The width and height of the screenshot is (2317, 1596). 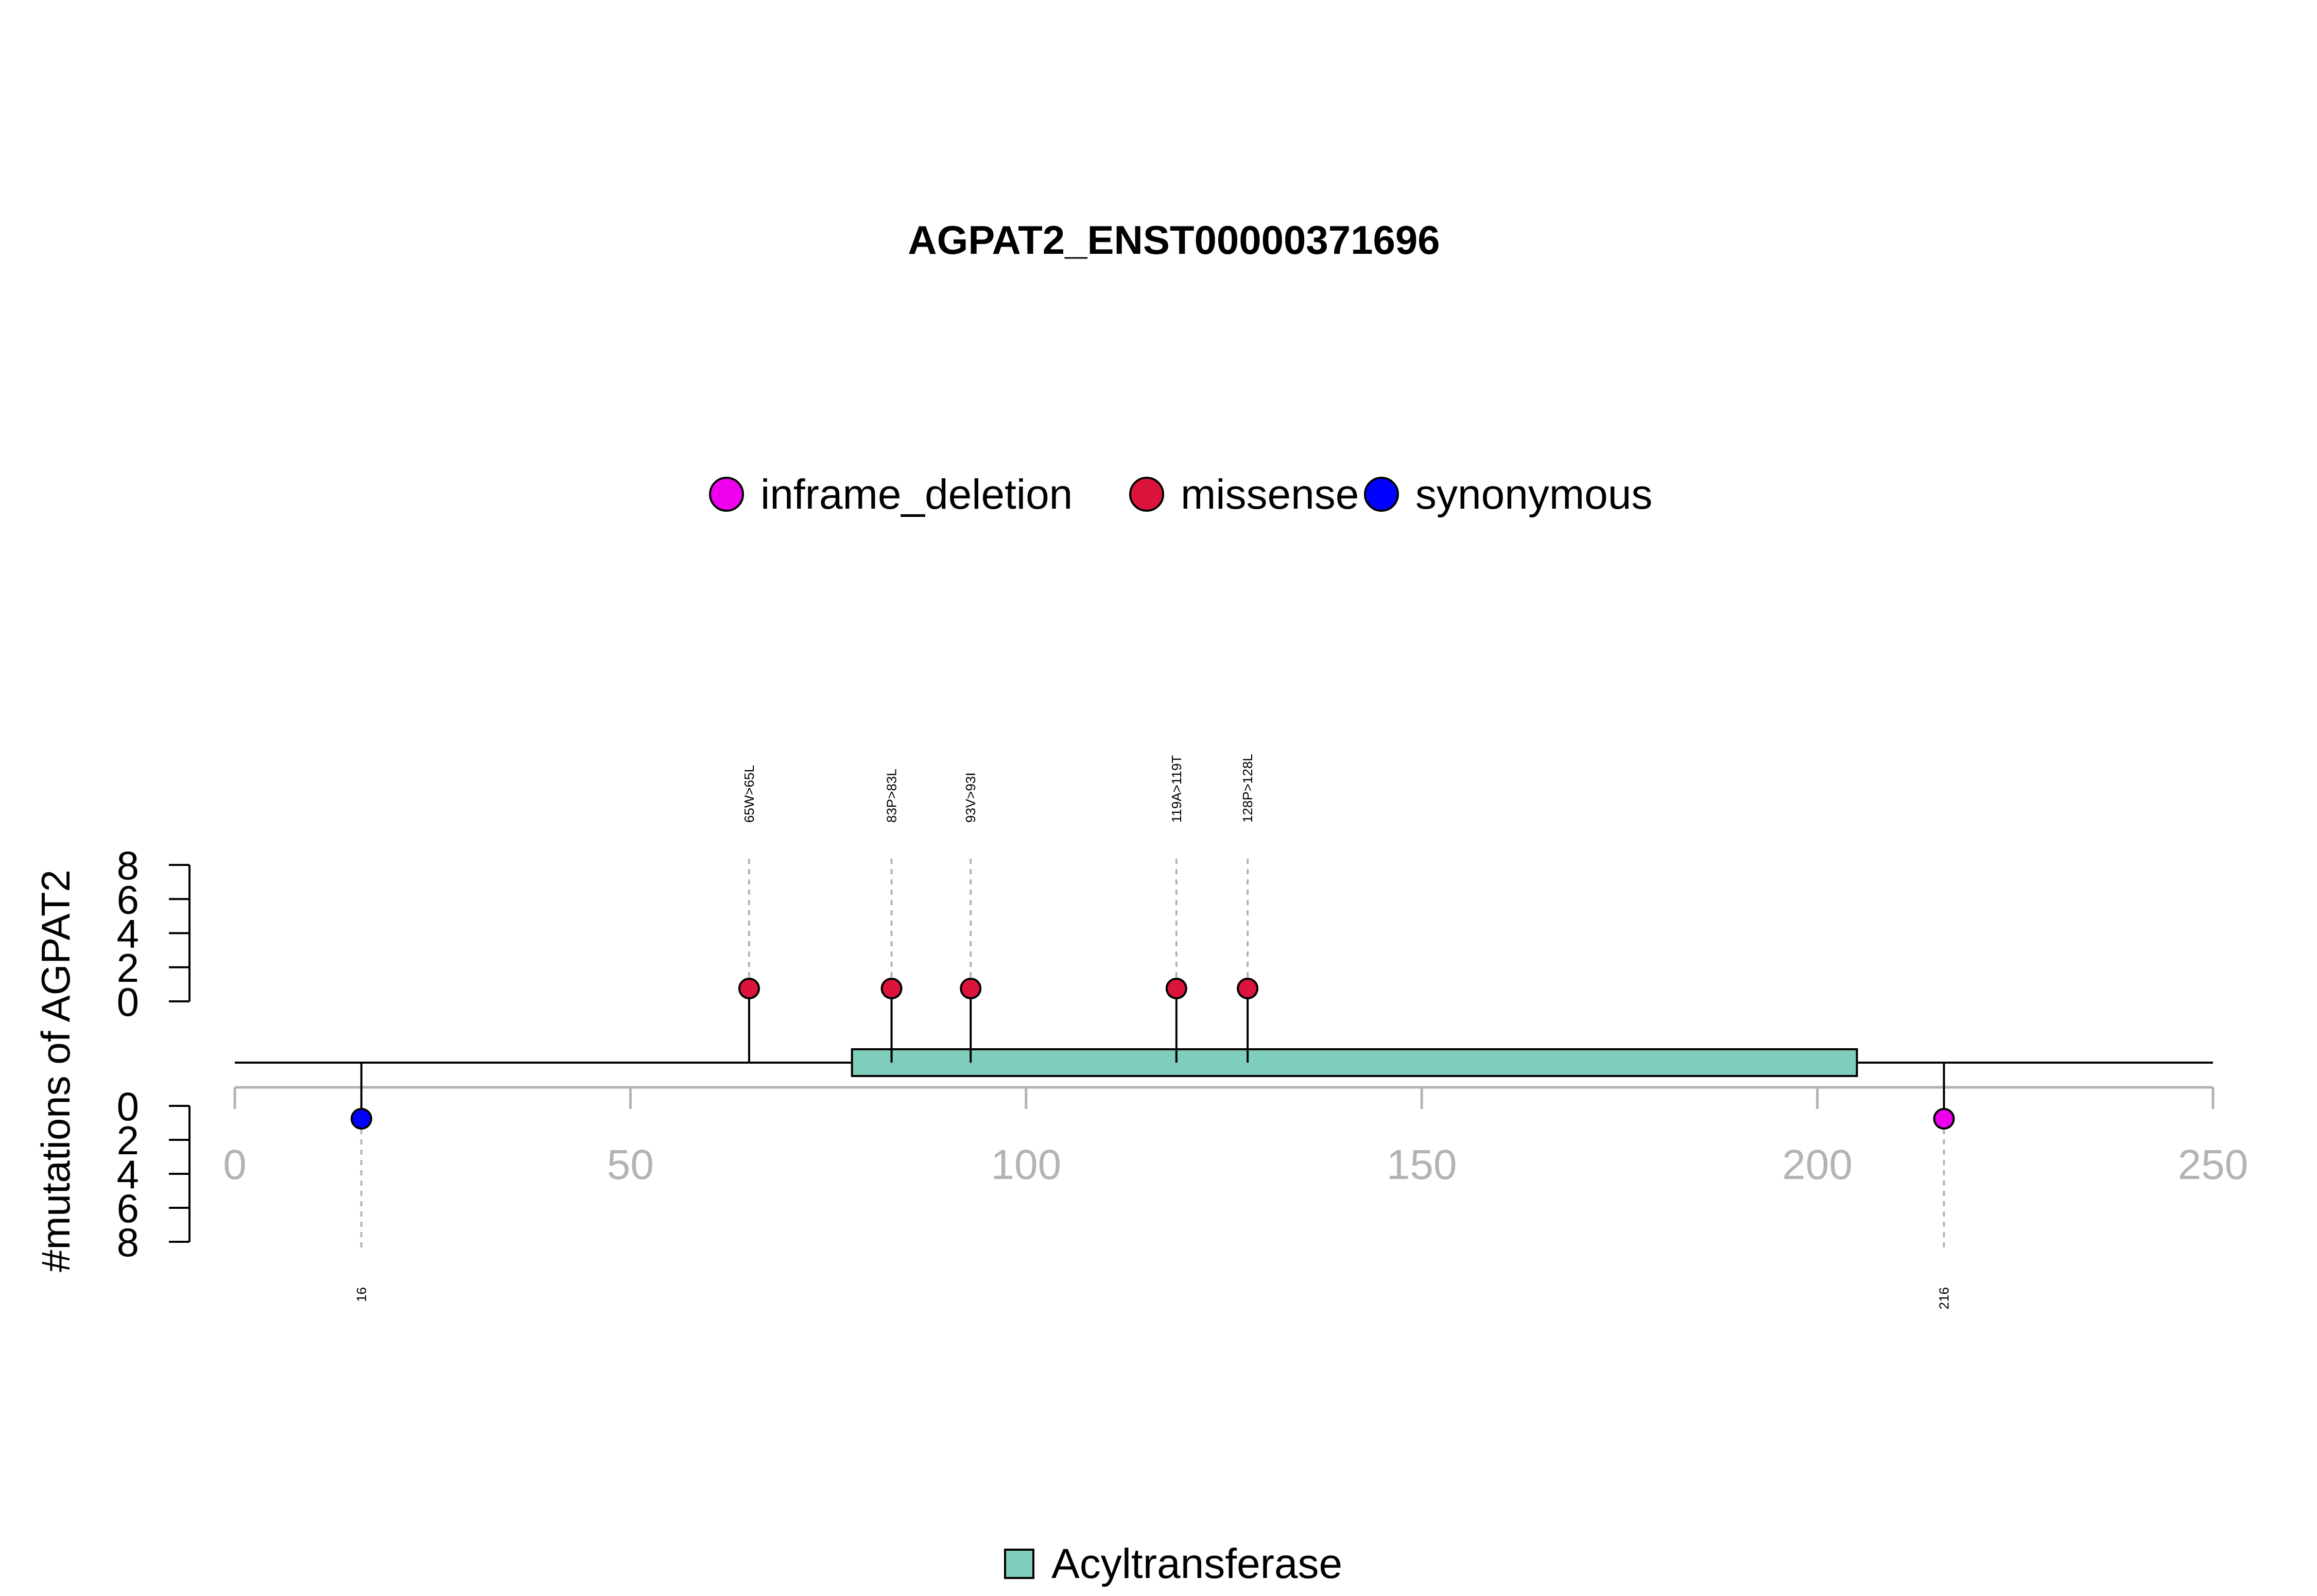 I want to click on mutation-label: 93V>93I, so click(x=970, y=798).